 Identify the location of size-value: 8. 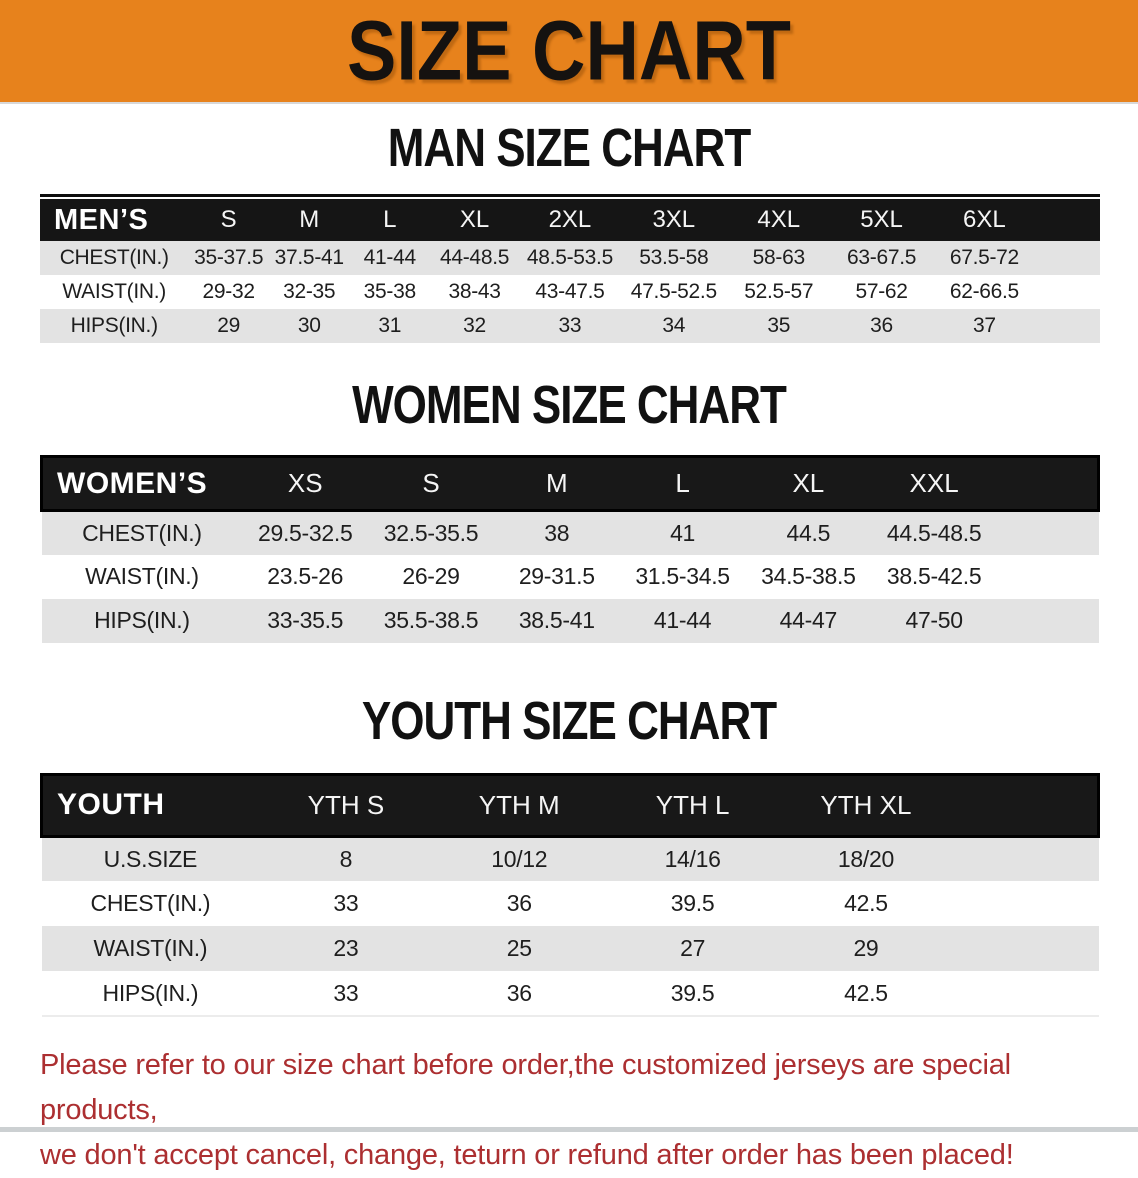
(346, 858).